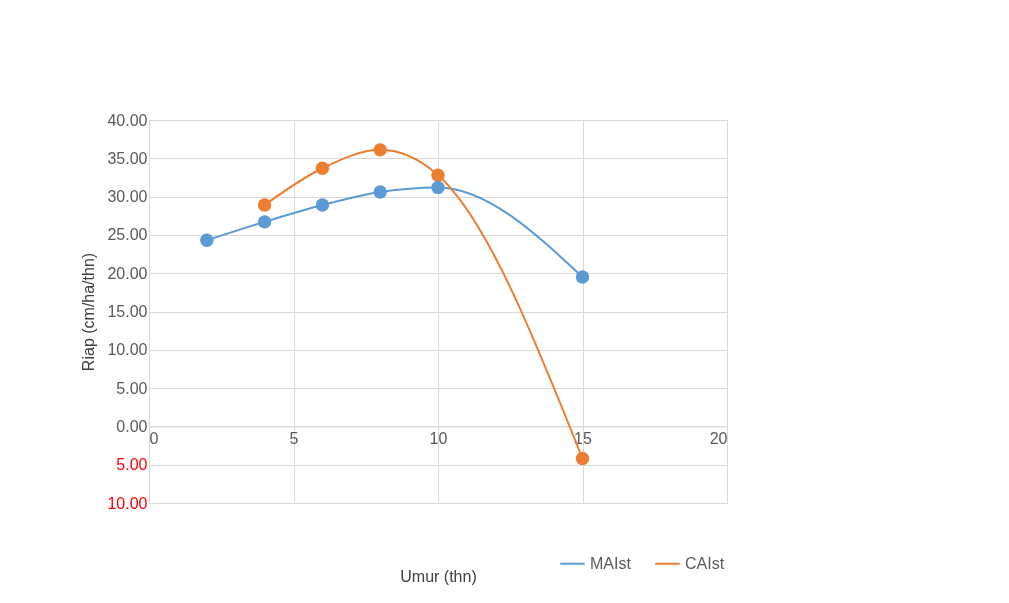  Describe the element at coordinates (127, 197) in the screenshot. I see `y-tick-label: 30.00` at that location.